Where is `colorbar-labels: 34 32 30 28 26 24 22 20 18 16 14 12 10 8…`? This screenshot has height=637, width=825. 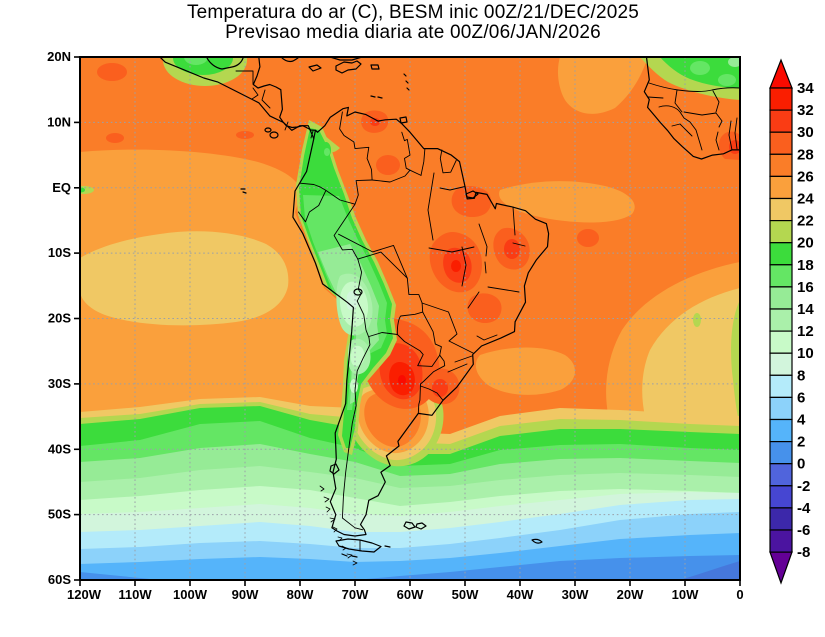 colorbar-labels: 34 32 30 28 26 24 22 20 18 16 14 12 10 8… is located at coordinates (805, 320).